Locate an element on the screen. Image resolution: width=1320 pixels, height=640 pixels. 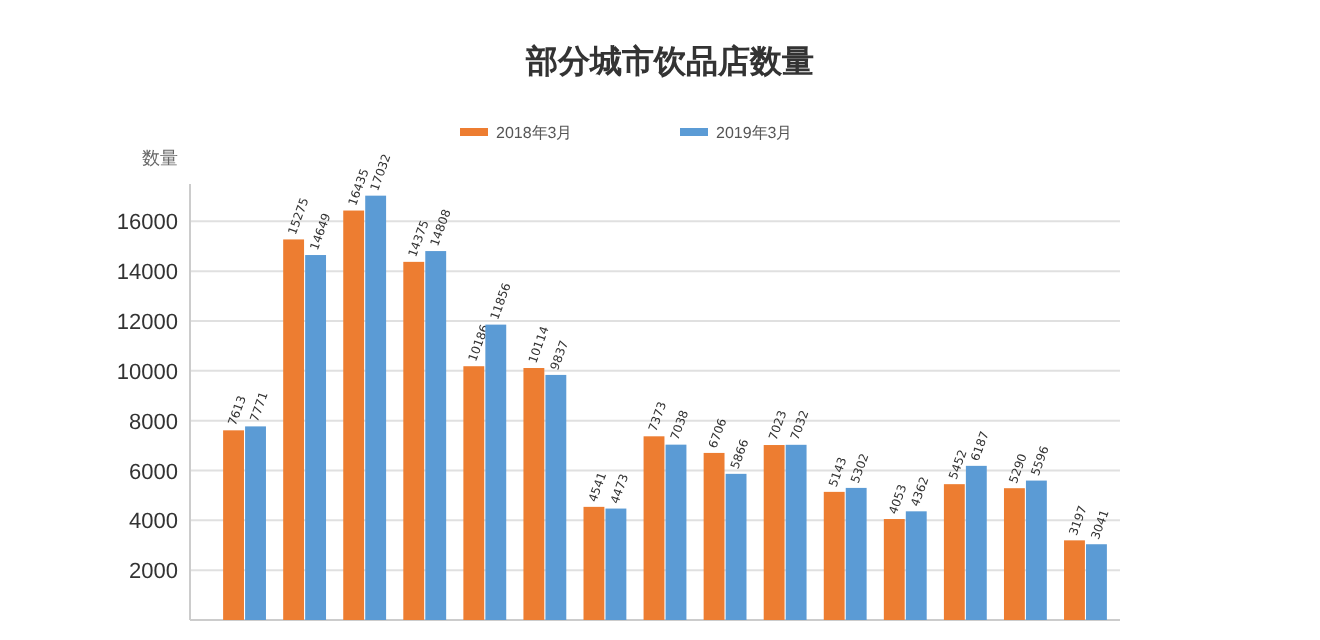
y-tick-label: 6000 is located at coordinates (153, 472).